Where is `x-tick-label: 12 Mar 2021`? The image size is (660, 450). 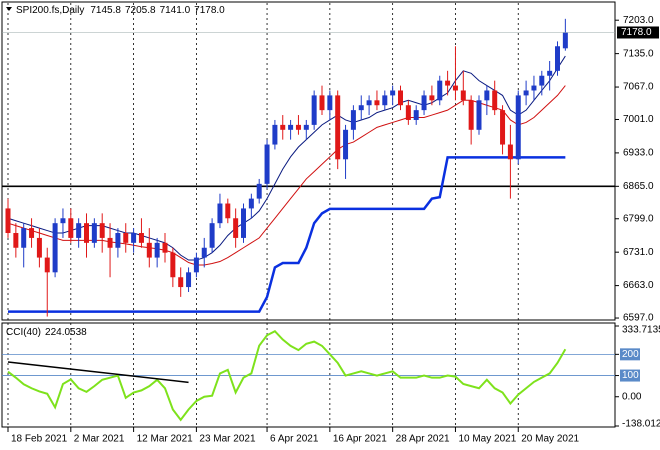
x-tick-label: 12 Mar 2021 is located at coordinates (165, 439).